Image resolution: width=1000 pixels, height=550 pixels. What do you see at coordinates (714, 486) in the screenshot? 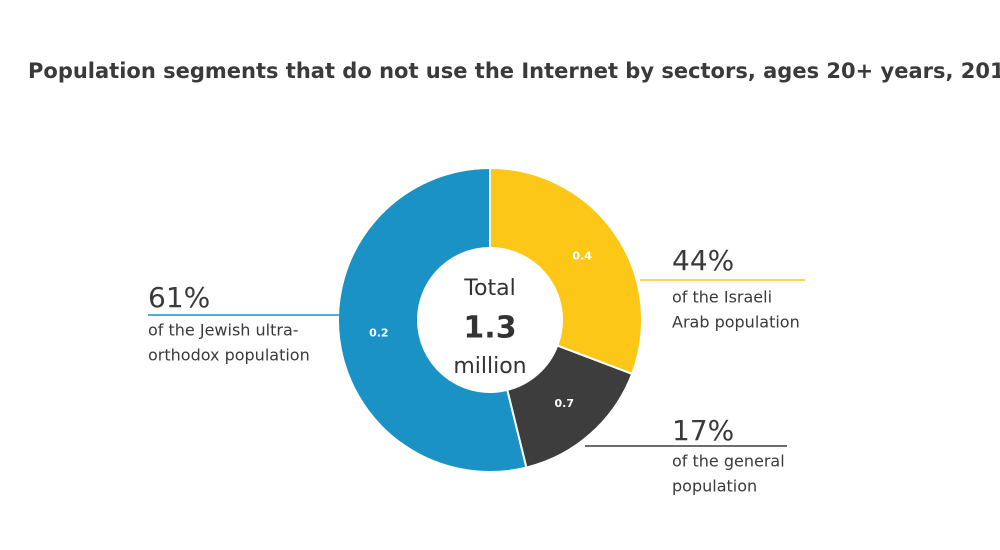
I see `callout-text: population` at bounding box center [714, 486].